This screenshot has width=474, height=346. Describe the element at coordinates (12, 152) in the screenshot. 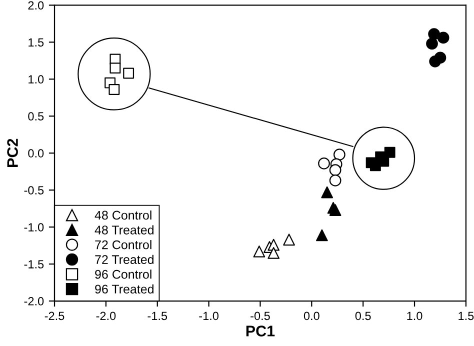

I see `y-axis-title: PC2` at that location.